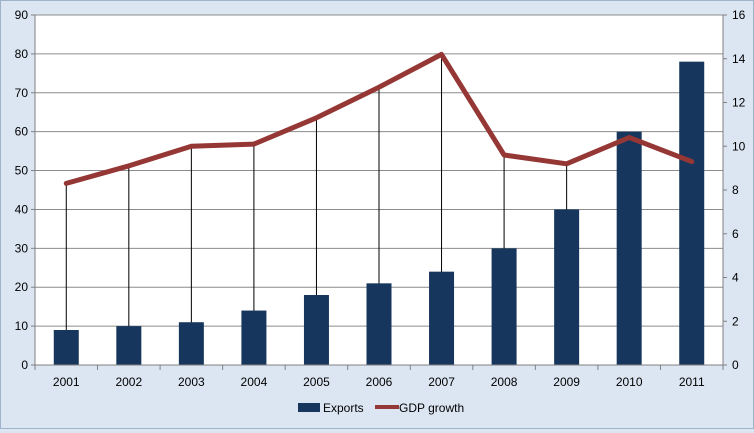  Describe the element at coordinates (22, 93) in the screenshot. I see `left-tick-label: 70` at that location.